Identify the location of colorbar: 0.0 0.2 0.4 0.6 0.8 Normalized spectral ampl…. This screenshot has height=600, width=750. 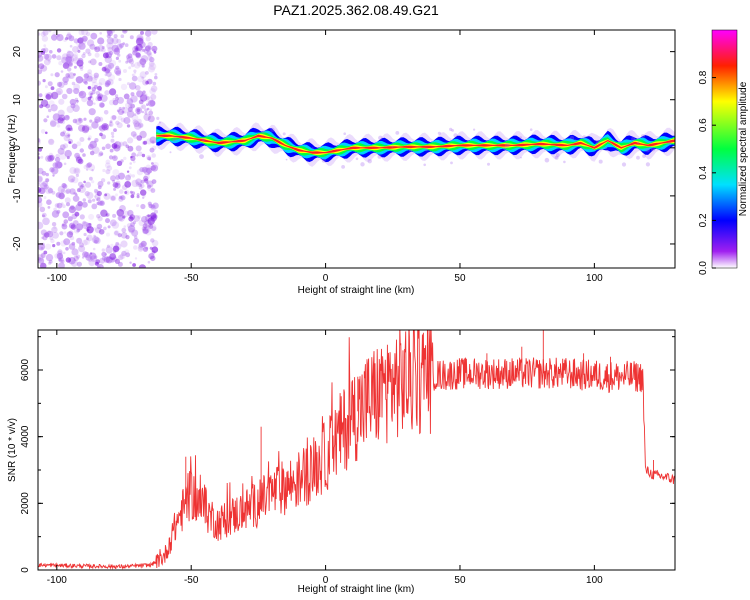
(723, 152).